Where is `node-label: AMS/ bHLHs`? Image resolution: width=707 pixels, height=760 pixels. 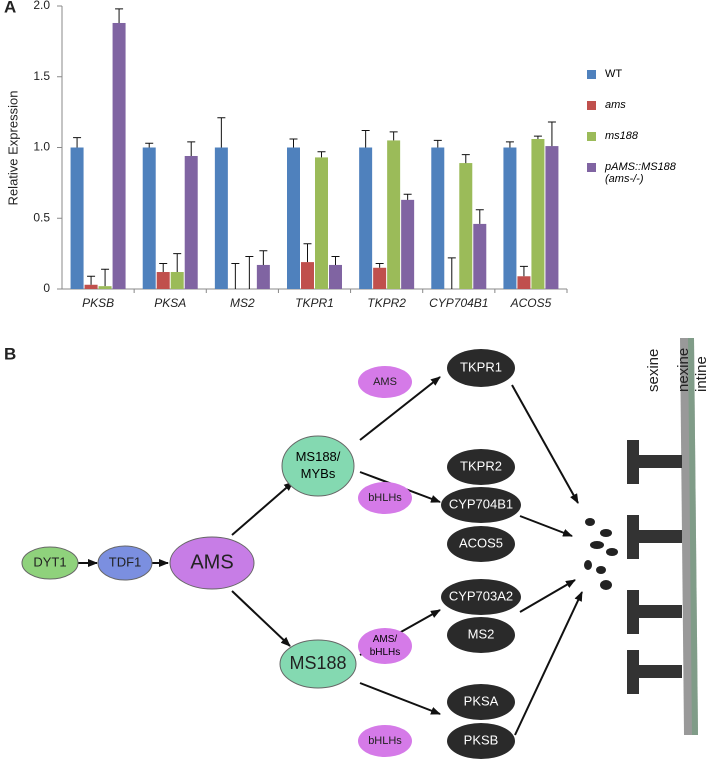 node-label: AMS/ bHLHs is located at coordinates (385, 646).